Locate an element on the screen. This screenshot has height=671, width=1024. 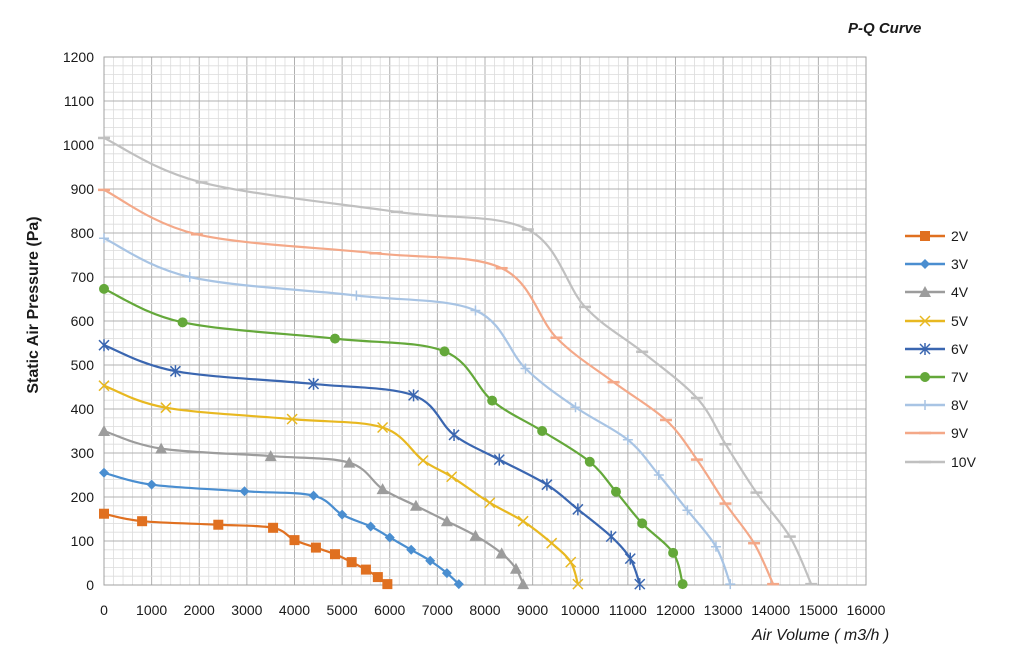
x-tick-label: 8000 is located at coordinates (484, 610).